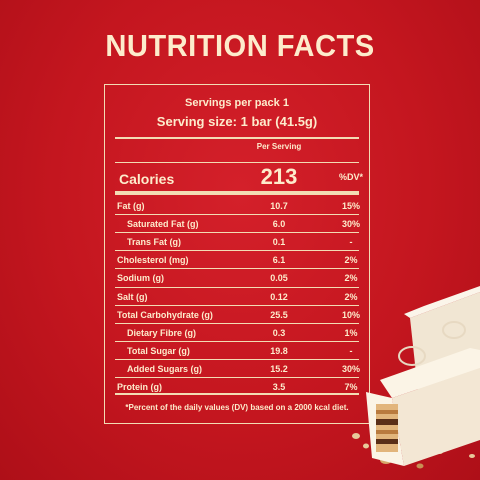 This screenshot has height=480, width=480. I want to click on nutrient-name: Sodium (g), so click(140, 278).